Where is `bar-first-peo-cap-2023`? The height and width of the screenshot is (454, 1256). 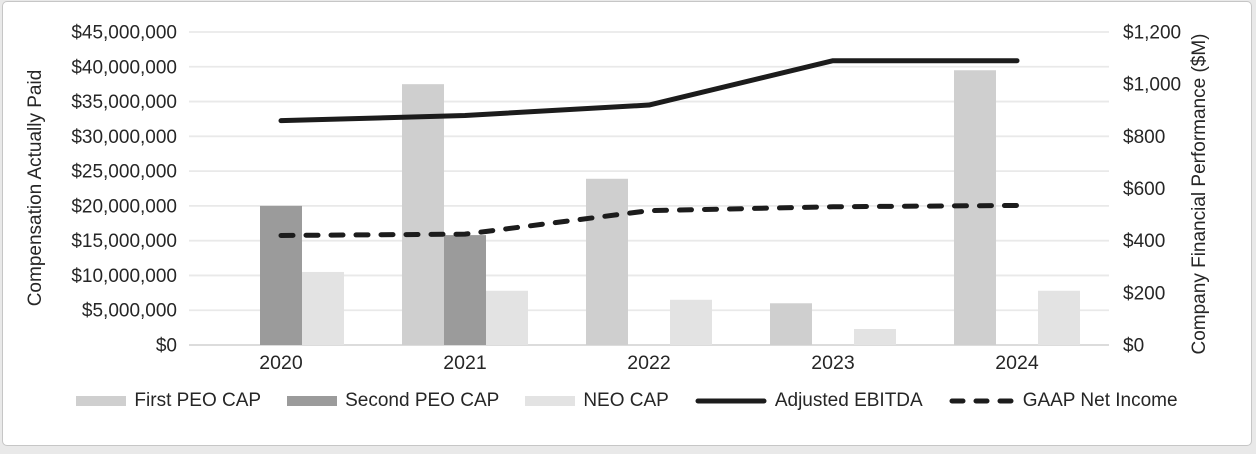
bar-first-peo-cap-2023 is located at coordinates (791, 324).